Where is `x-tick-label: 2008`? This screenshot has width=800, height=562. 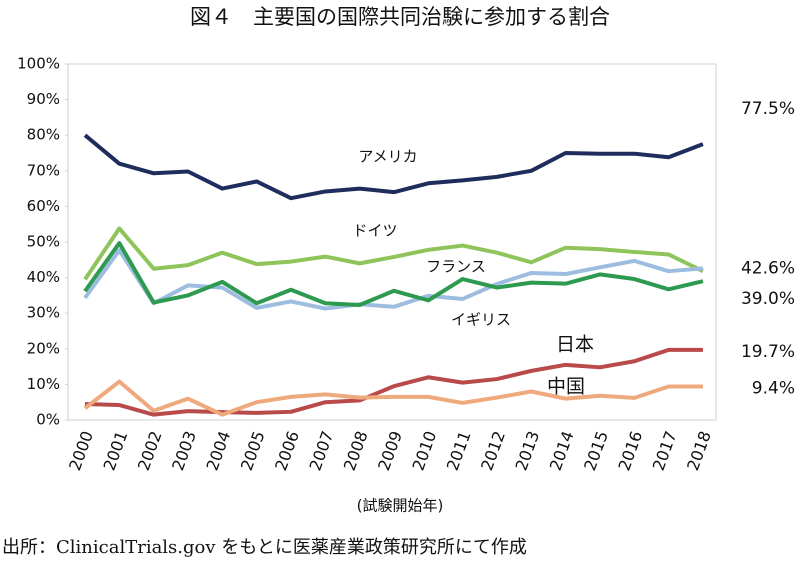 x-tick-label: 2008 is located at coordinates (356, 450).